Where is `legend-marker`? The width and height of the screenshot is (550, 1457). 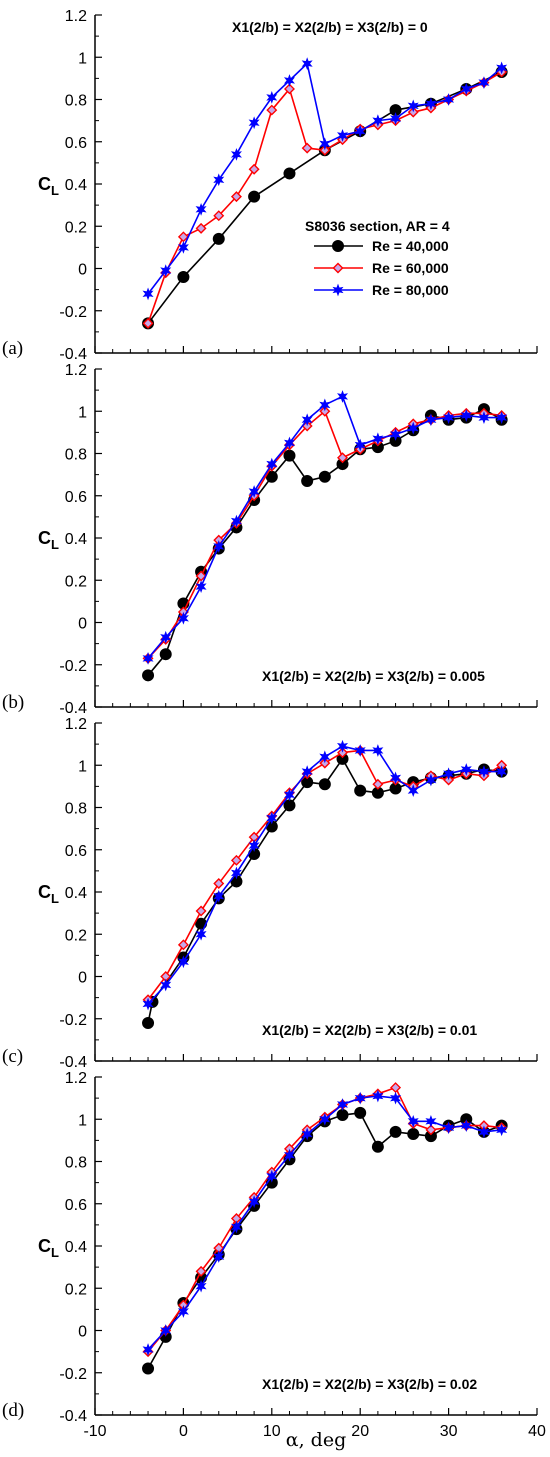
legend-marker is located at coordinates (338, 268).